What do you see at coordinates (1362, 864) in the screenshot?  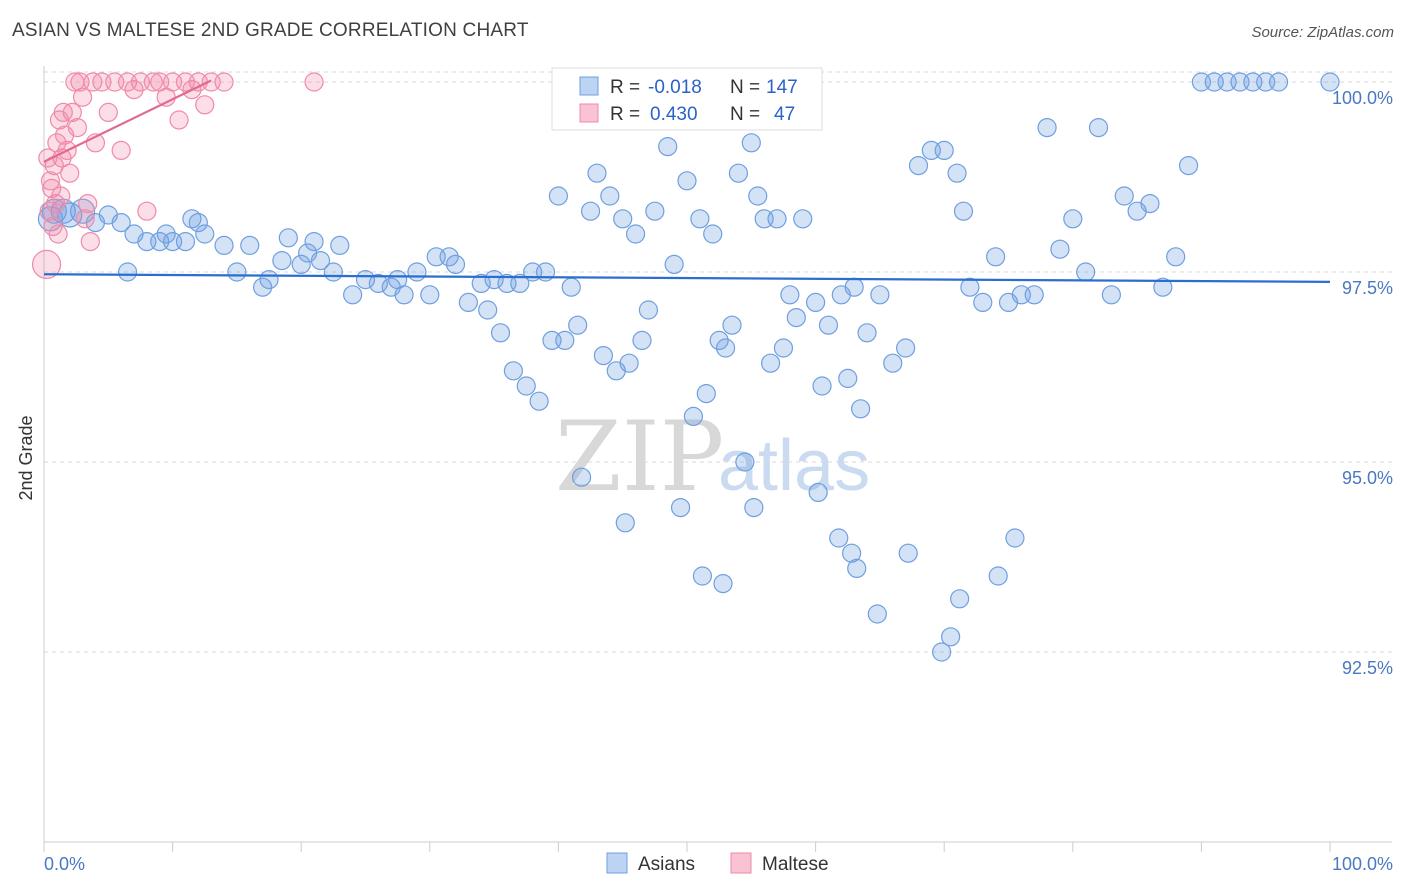 I see `x-tick-label-max: 100.0%` at bounding box center [1362, 864].